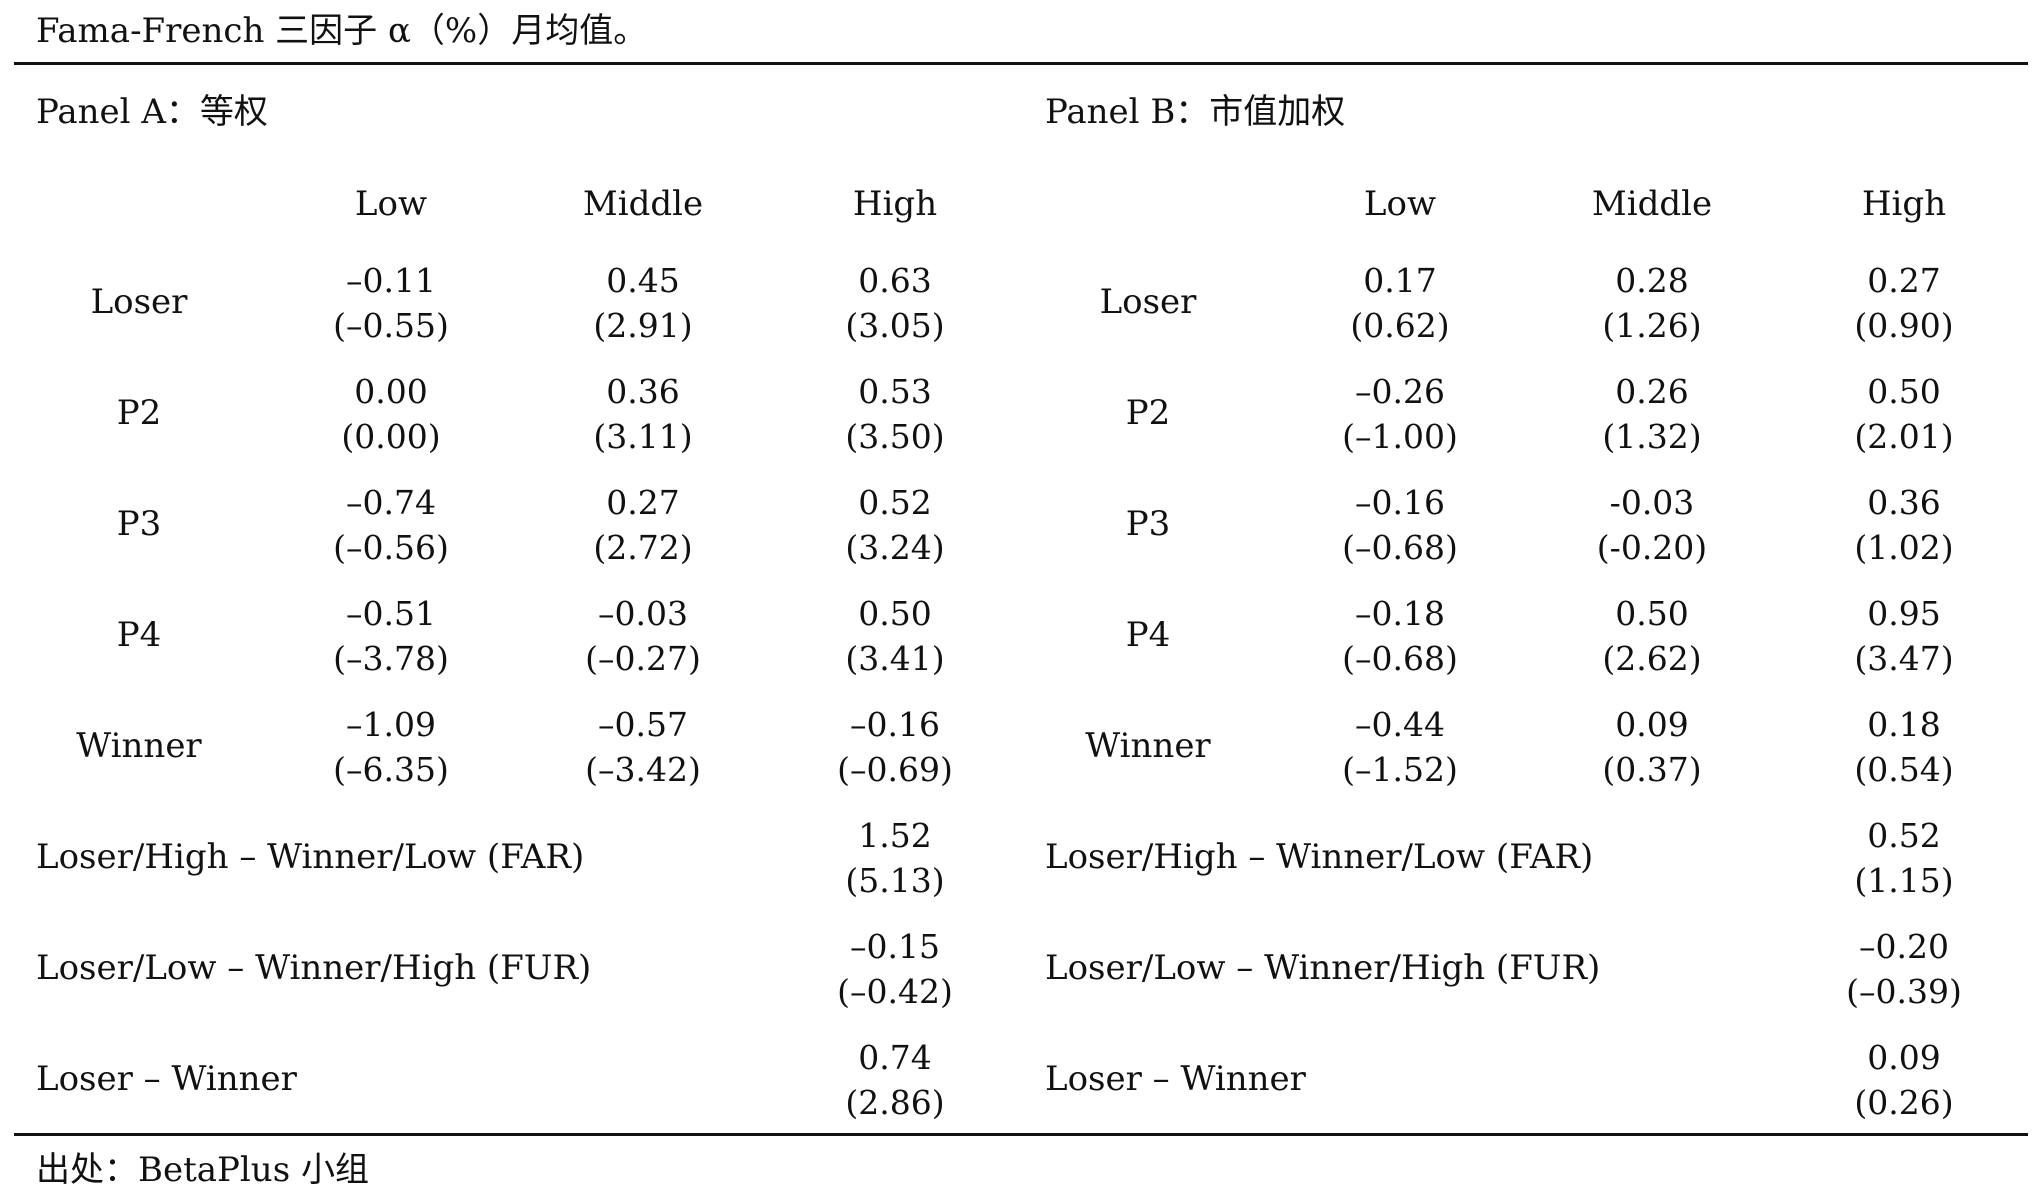 This screenshot has height=1200, width=2042. Describe the element at coordinates (895, 436) in the screenshot. I see `t-statistic: (3.50)` at that location.